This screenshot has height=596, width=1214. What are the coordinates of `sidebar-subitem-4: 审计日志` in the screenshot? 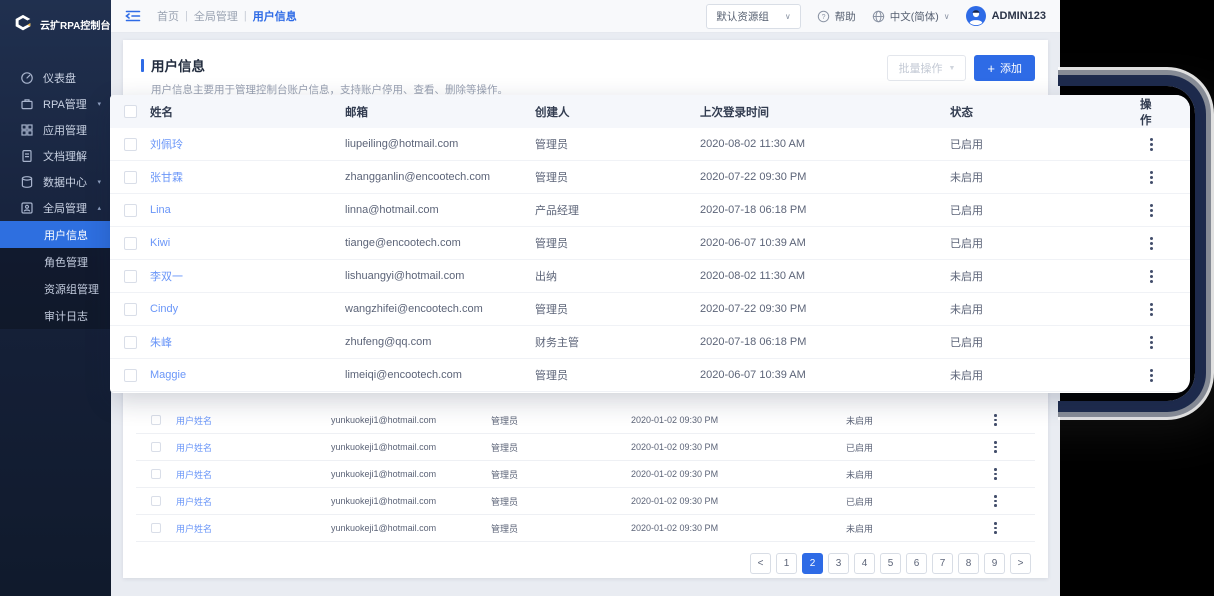 It's located at (55, 315).